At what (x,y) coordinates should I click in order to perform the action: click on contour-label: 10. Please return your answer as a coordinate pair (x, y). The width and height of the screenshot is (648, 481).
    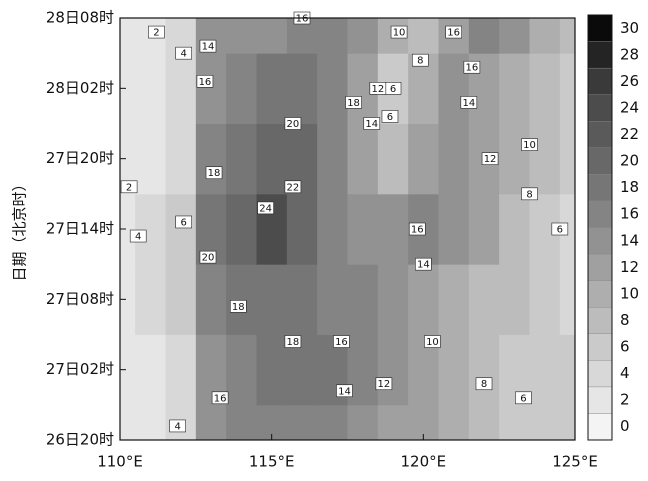
    Looking at the image, I should click on (432, 342).